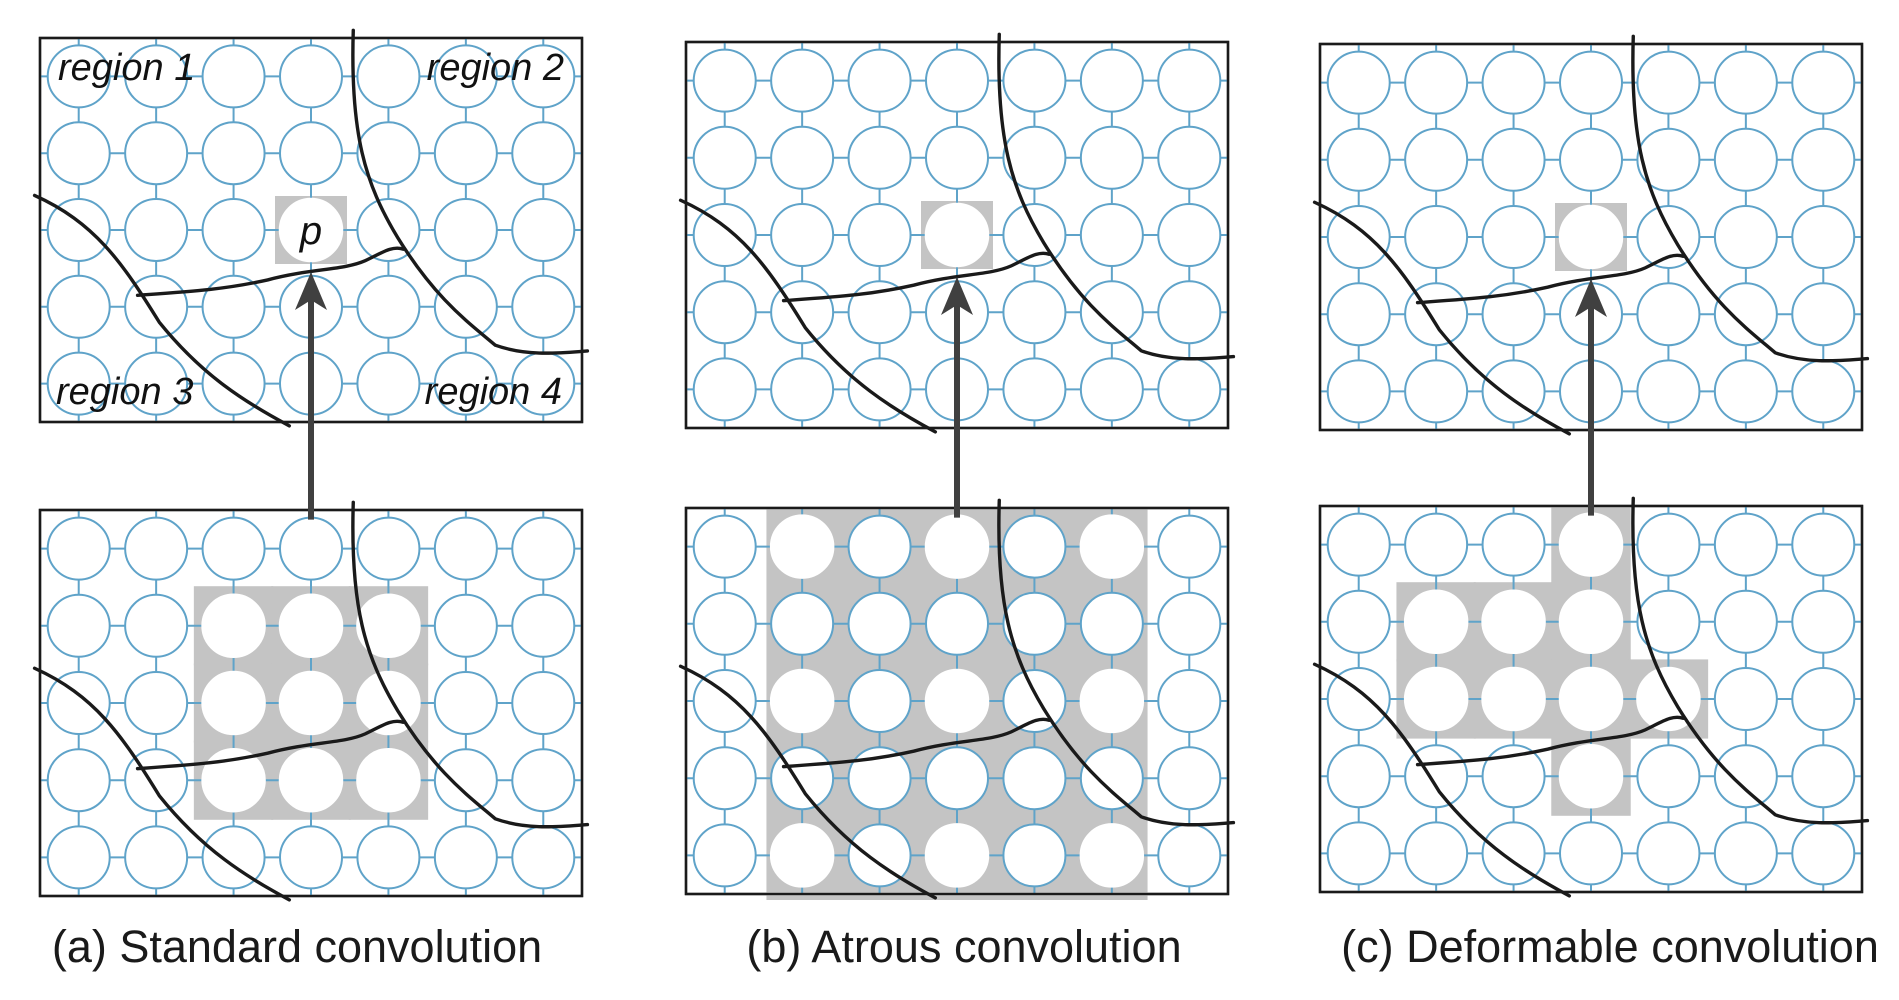  I want to click on input-feature-map, so click(311, 701).